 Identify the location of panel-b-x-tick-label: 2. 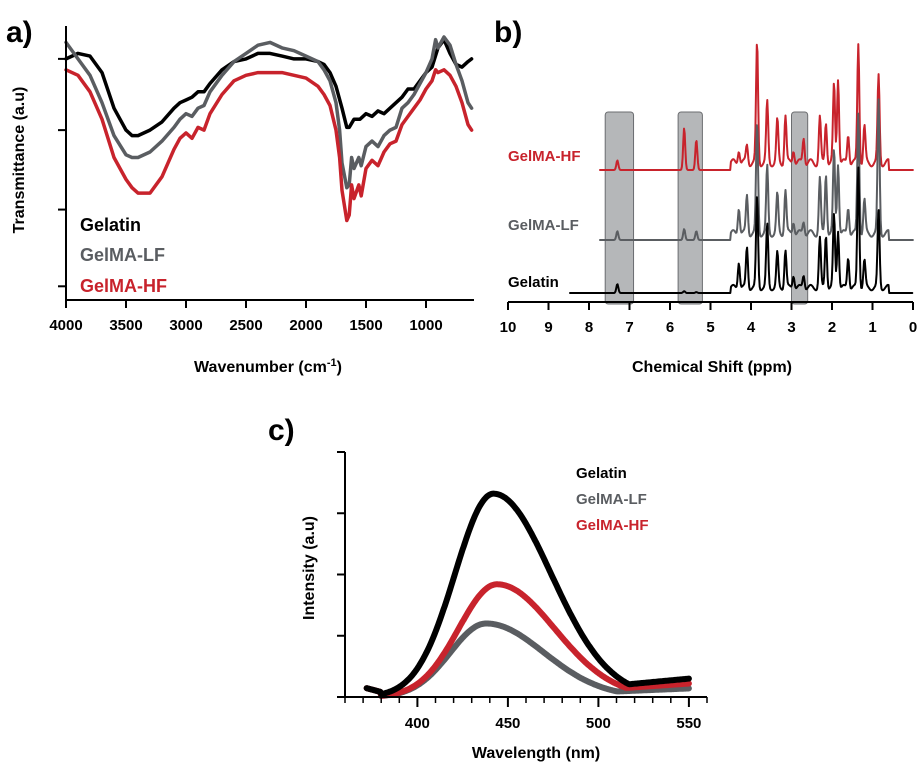
(832, 327).